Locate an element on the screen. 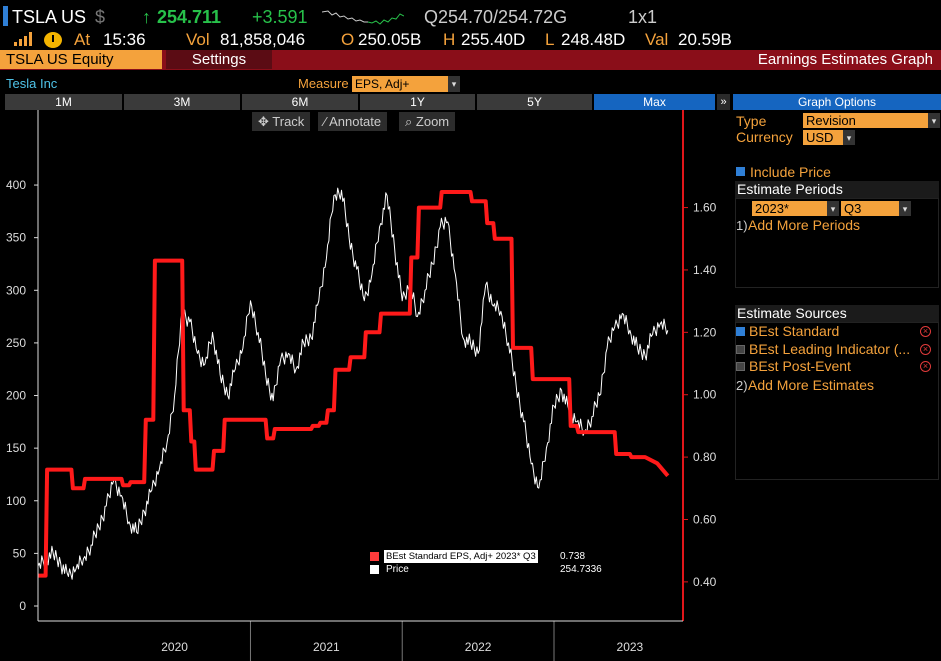  measure-value: EPS, Adj+ is located at coordinates (382, 84).